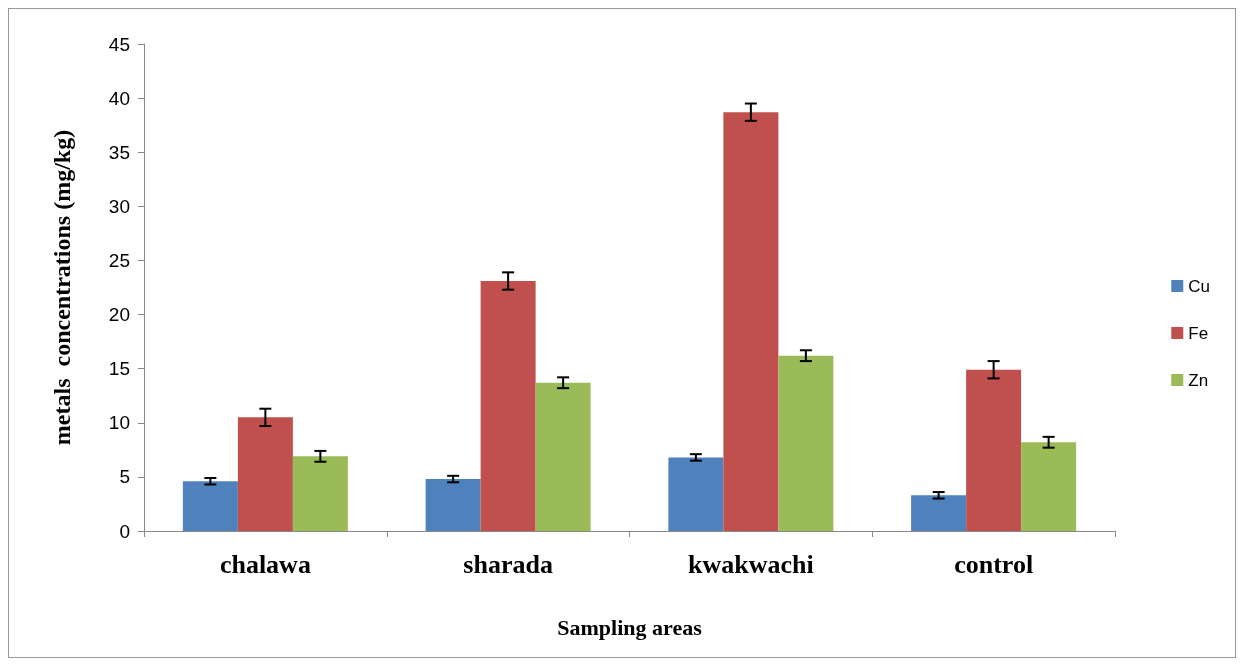 The image size is (1246, 668). What do you see at coordinates (630, 627) in the screenshot?
I see `x-axis-title: Sampling areas` at bounding box center [630, 627].